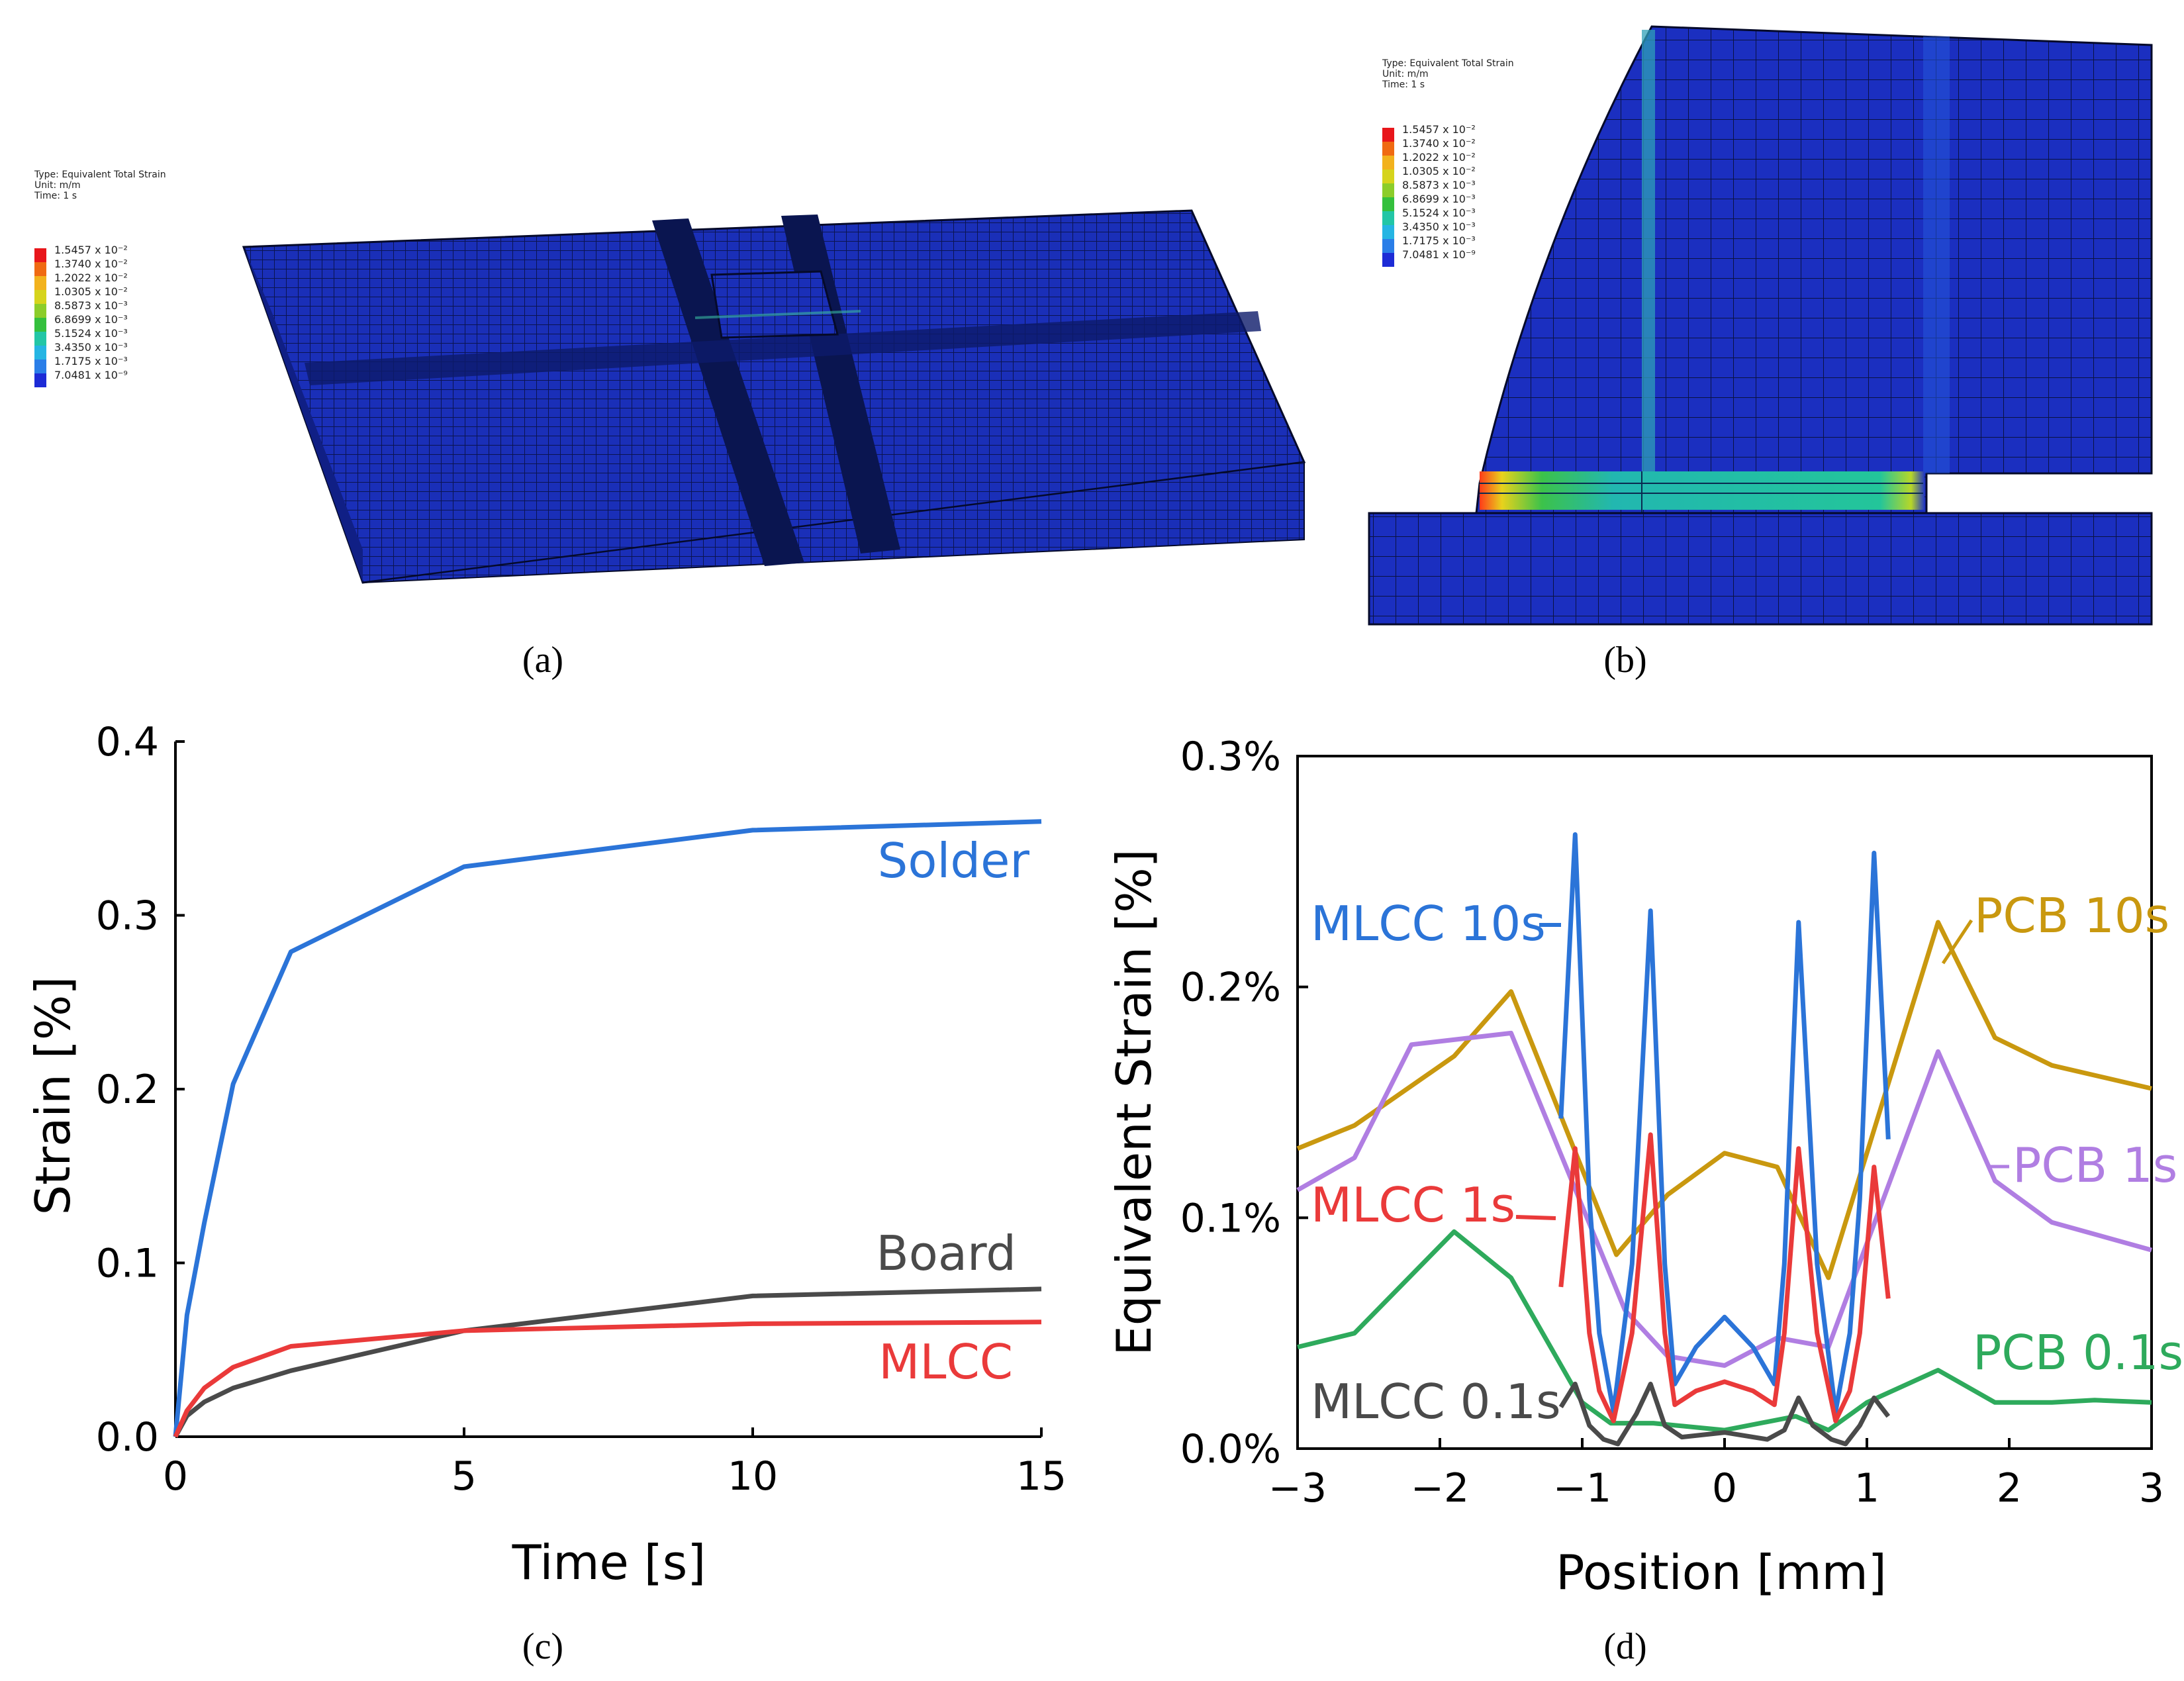 The width and height of the screenshot is (2184, 1681). Describe the element at coordinates (91, 291) in the screenshot. I see `legend-a-value: 1.0305 x 10⁻²` at that location.